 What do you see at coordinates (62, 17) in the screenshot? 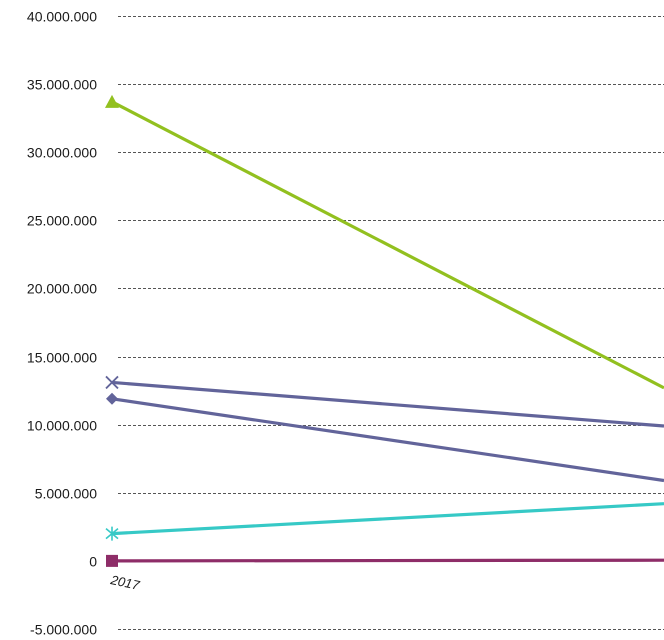
I see `y-tick-label: 40.000.000` at bounding box center [62, 17].